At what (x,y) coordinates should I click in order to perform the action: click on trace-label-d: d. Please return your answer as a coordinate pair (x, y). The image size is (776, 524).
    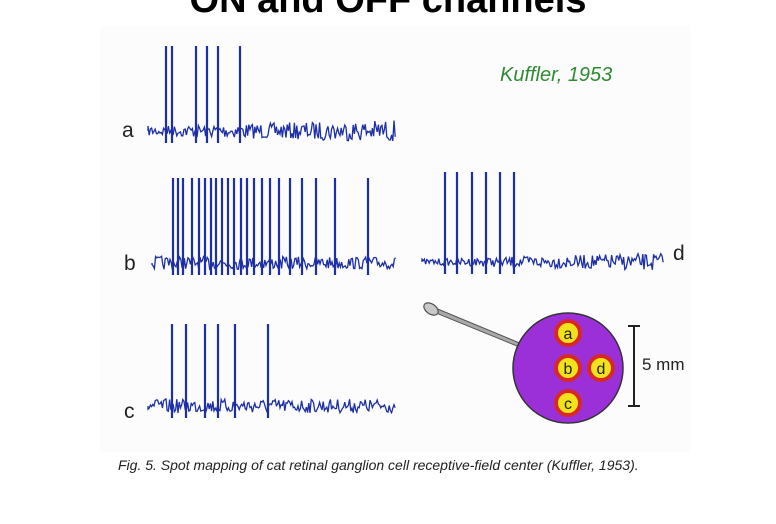
    Looking at the image, I should click on (679, 253).